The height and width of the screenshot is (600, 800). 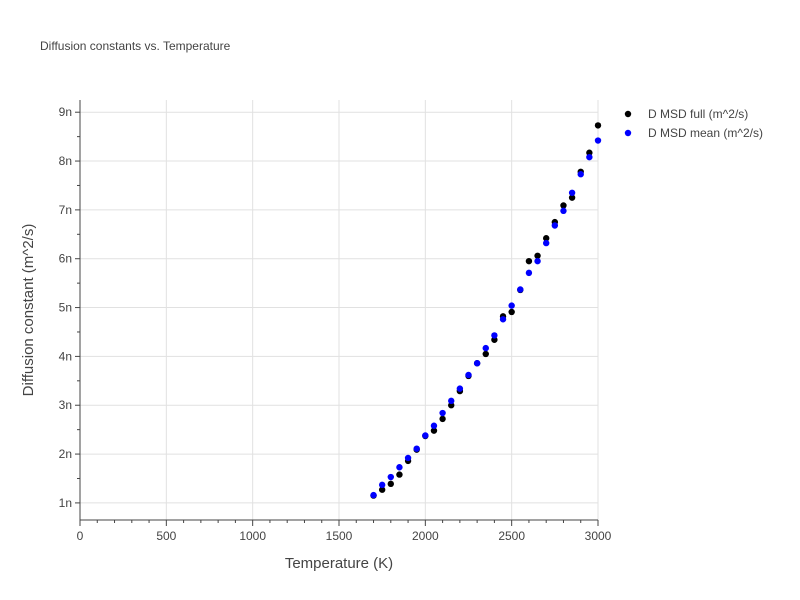 What do you see at coordinates (135, 46) in the screenshot?
I see `chart-title: Diffusion constants vs. Temperature` at bounding box center [135, 46].